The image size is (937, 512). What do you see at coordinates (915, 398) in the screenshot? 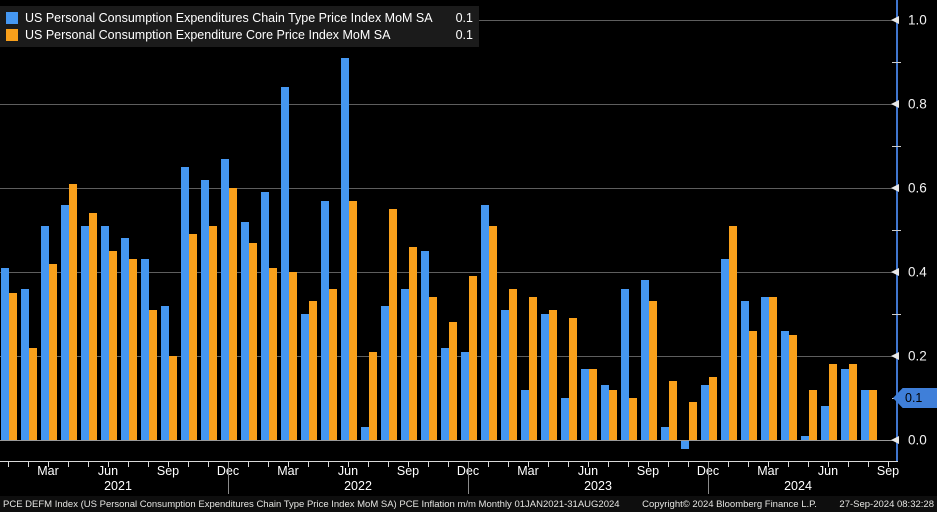
I see `last-value-badge: 0.1` at bounding box center [915, 398].